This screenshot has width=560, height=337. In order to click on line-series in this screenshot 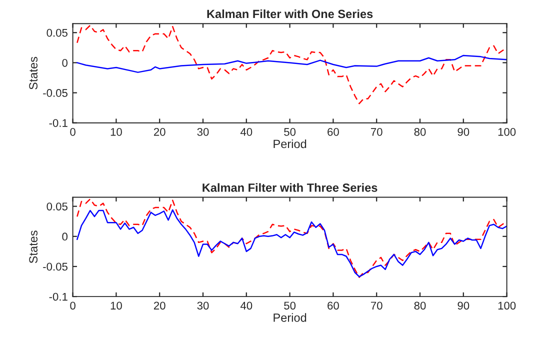, I will do `click(291, 63)`.